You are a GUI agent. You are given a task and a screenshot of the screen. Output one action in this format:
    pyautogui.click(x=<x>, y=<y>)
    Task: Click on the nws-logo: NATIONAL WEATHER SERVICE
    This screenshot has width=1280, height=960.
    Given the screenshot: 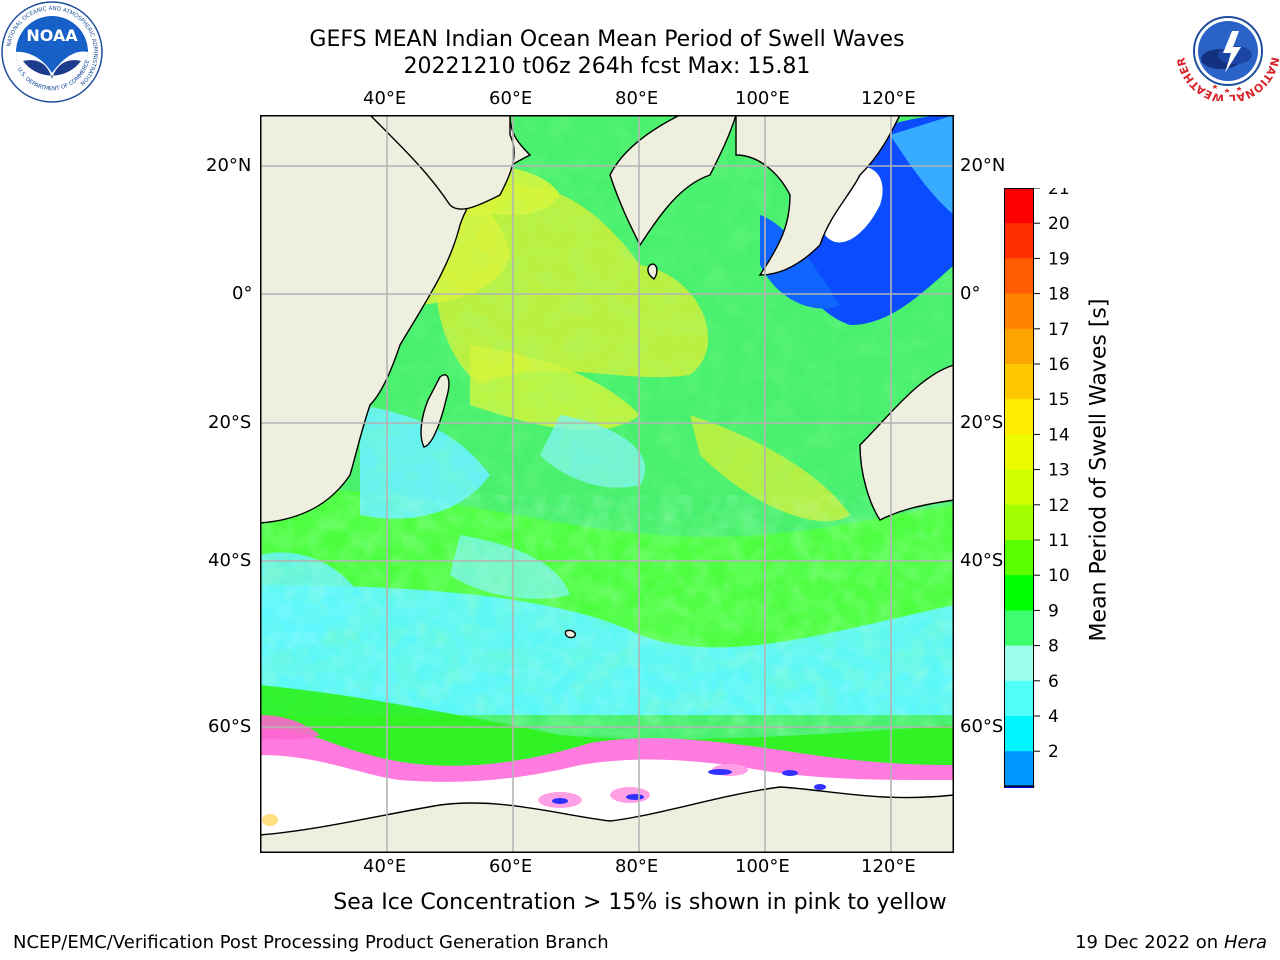 What is the action you would take?
    pyautogui.click(x=1226, y=52)
    